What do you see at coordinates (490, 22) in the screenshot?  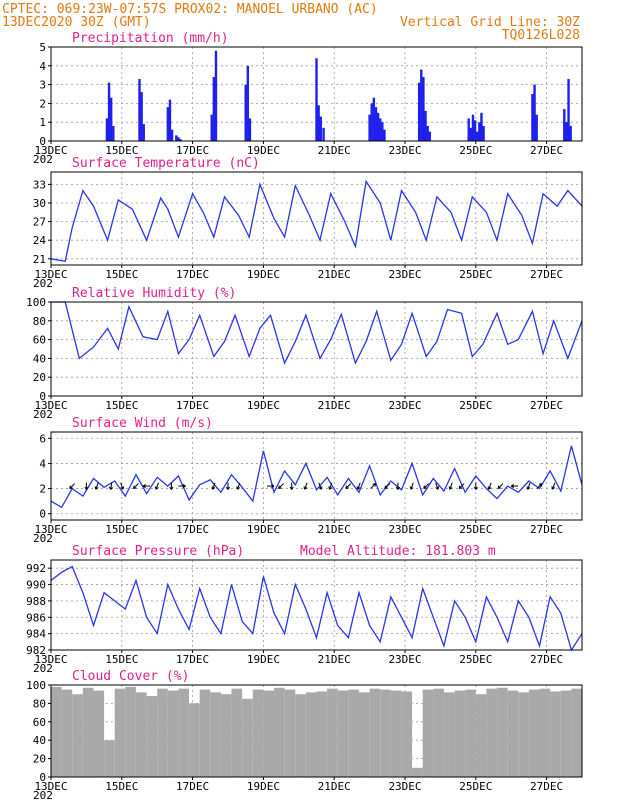 I see `header-grid-line: Vertical Grid Line: 30Z` at bounding box center [490, 22].